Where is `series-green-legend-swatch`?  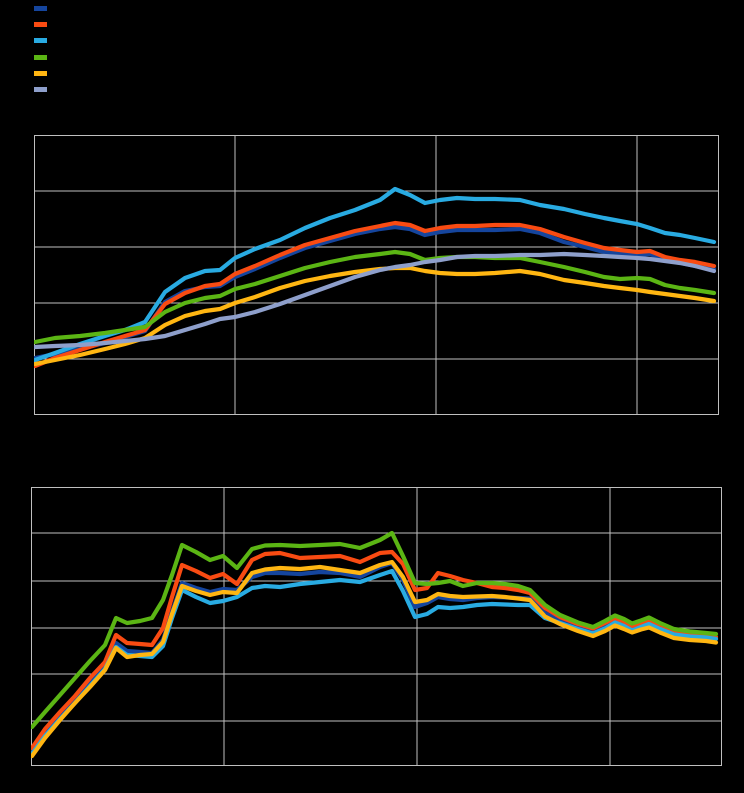
series-green-legend-swatch is located at coordinates (40, 57).